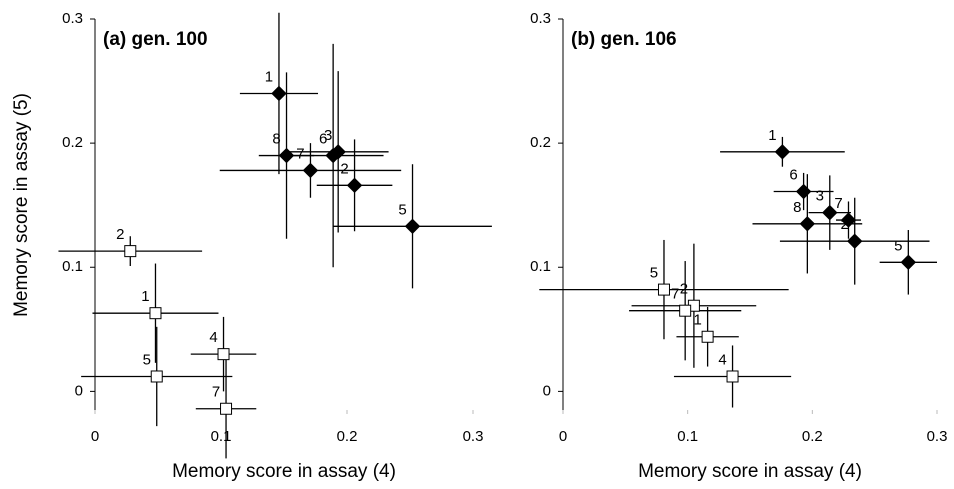 This screenshot has height=489, width=954. Describe the element at coordinates (624, 39) in the screenshot. I see `chart-title: (b) gen. 106` at that location.